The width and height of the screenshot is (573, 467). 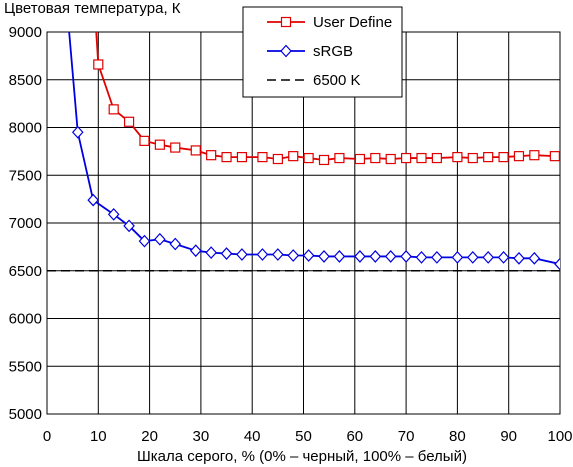 What do you see at coordinates (559, 436) in the screenshot?
I see `x-tick-label: 100` at bounding box center [559, 436].